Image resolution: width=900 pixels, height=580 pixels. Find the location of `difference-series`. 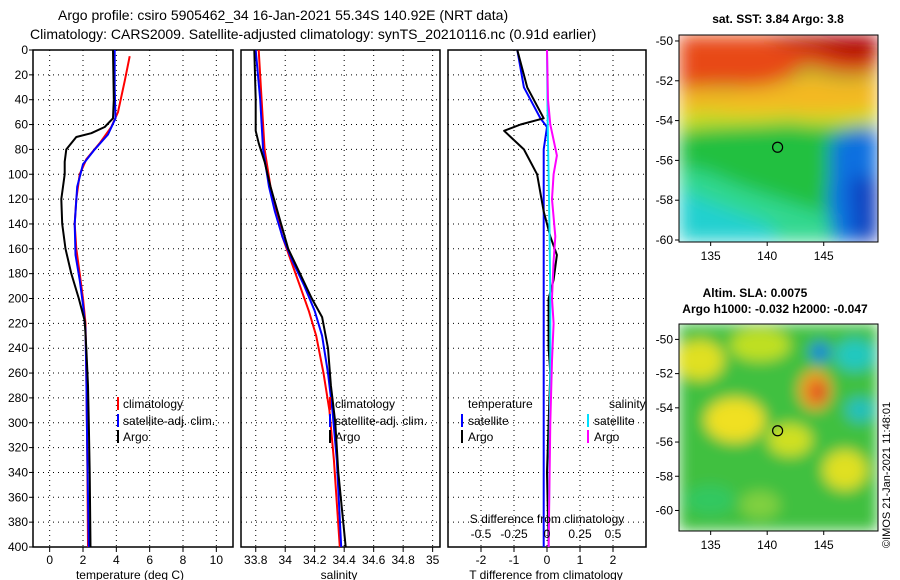

difference-series is located at coordinates (530, 298).